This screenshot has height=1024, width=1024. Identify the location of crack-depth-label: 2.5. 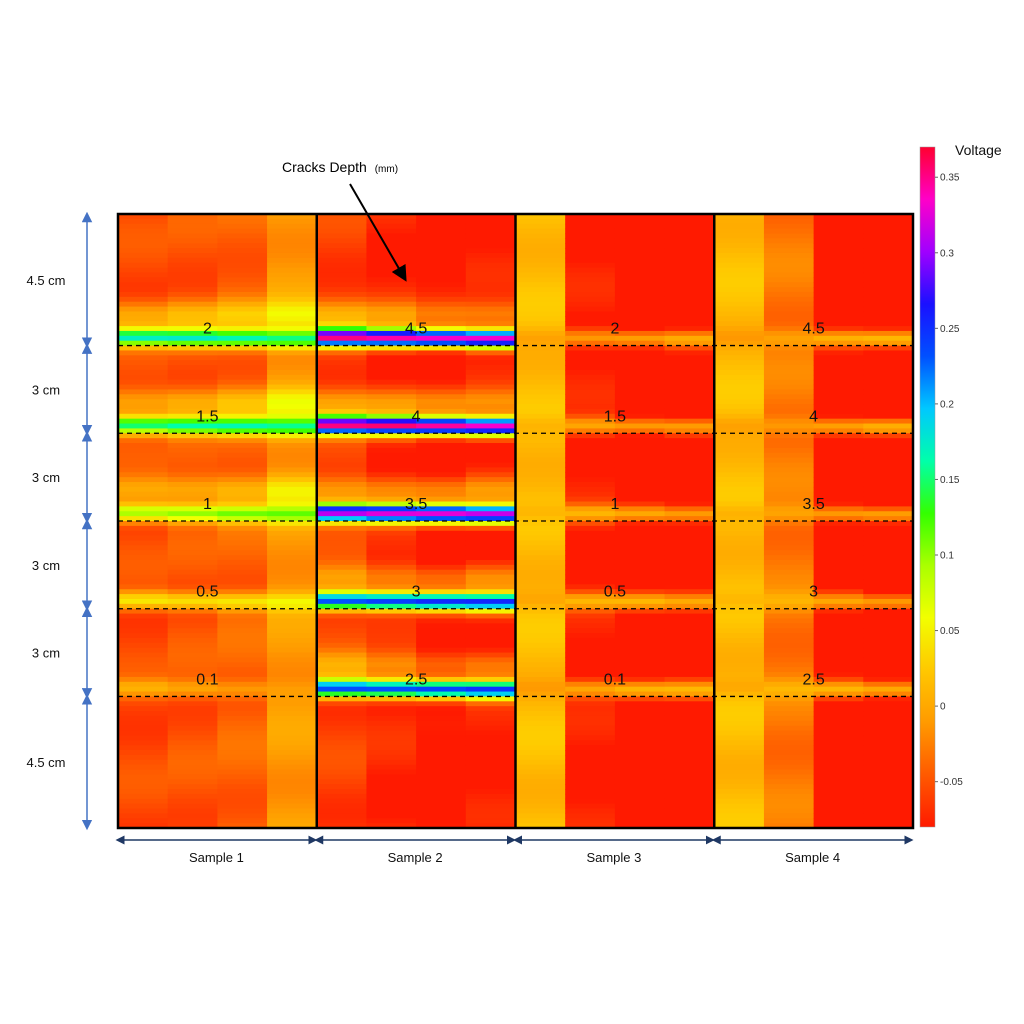
(813, 679).